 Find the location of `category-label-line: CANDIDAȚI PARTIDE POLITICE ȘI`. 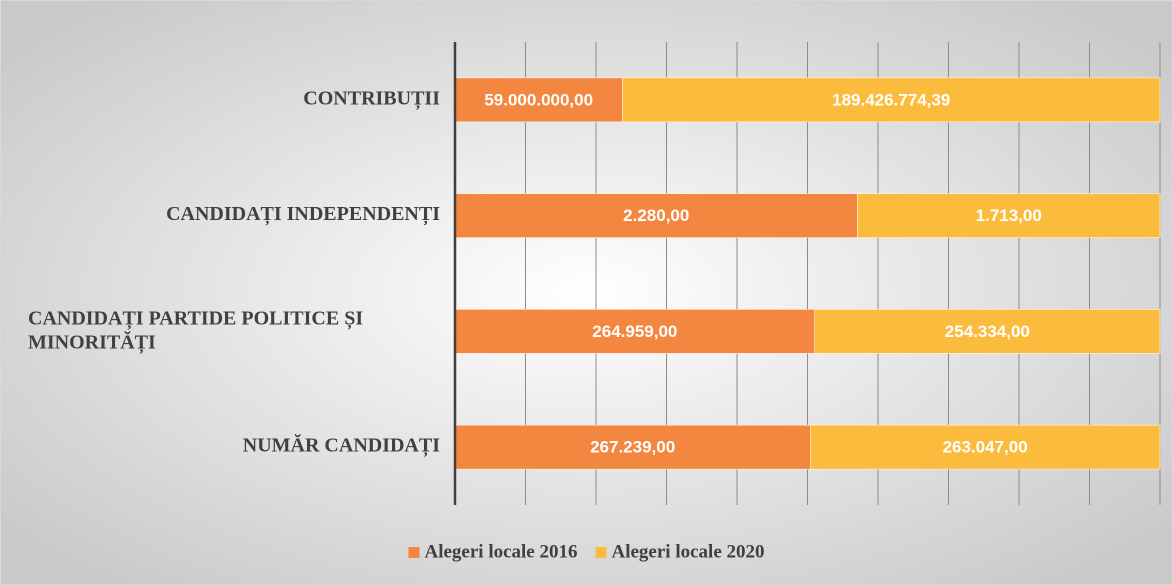

category-label-line: CANDIDAȚI PARTIDE POLITICE ȘI is located at coordinates (195, 318).